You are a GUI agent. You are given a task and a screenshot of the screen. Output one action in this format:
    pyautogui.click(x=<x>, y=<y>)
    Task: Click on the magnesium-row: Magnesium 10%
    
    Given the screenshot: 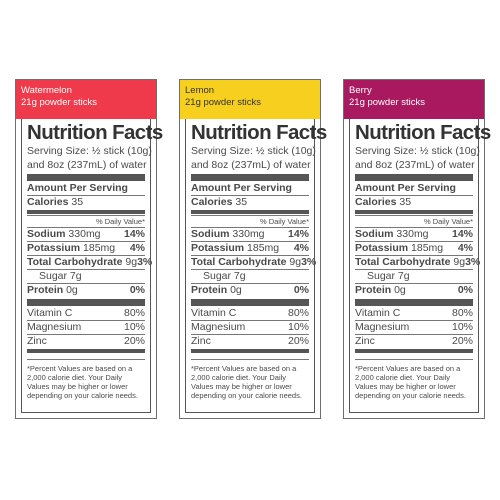 What is the action you would take?
    pyautogui.click(x=414, y=327)
    